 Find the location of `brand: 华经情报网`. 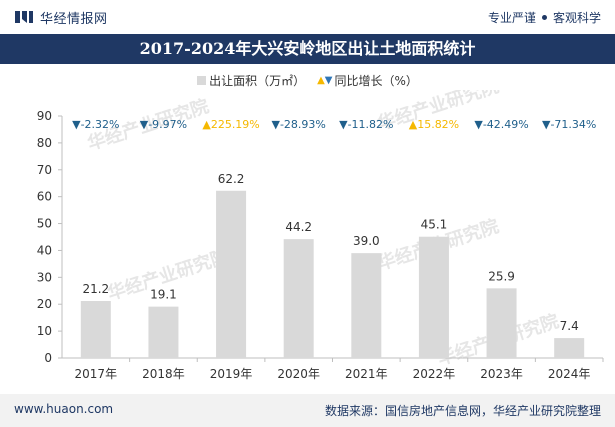

brand: 华经情报网 is located at coordinates (61, 17).